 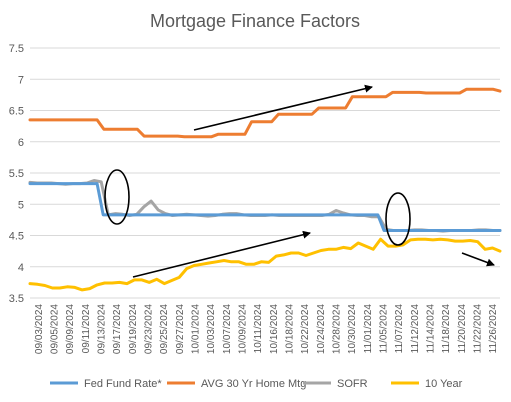 What do you see at coordinates (493, 329) in the screenshot?
I see `x-tick-label: 11/26/2024` at bounding box center [493, 329].